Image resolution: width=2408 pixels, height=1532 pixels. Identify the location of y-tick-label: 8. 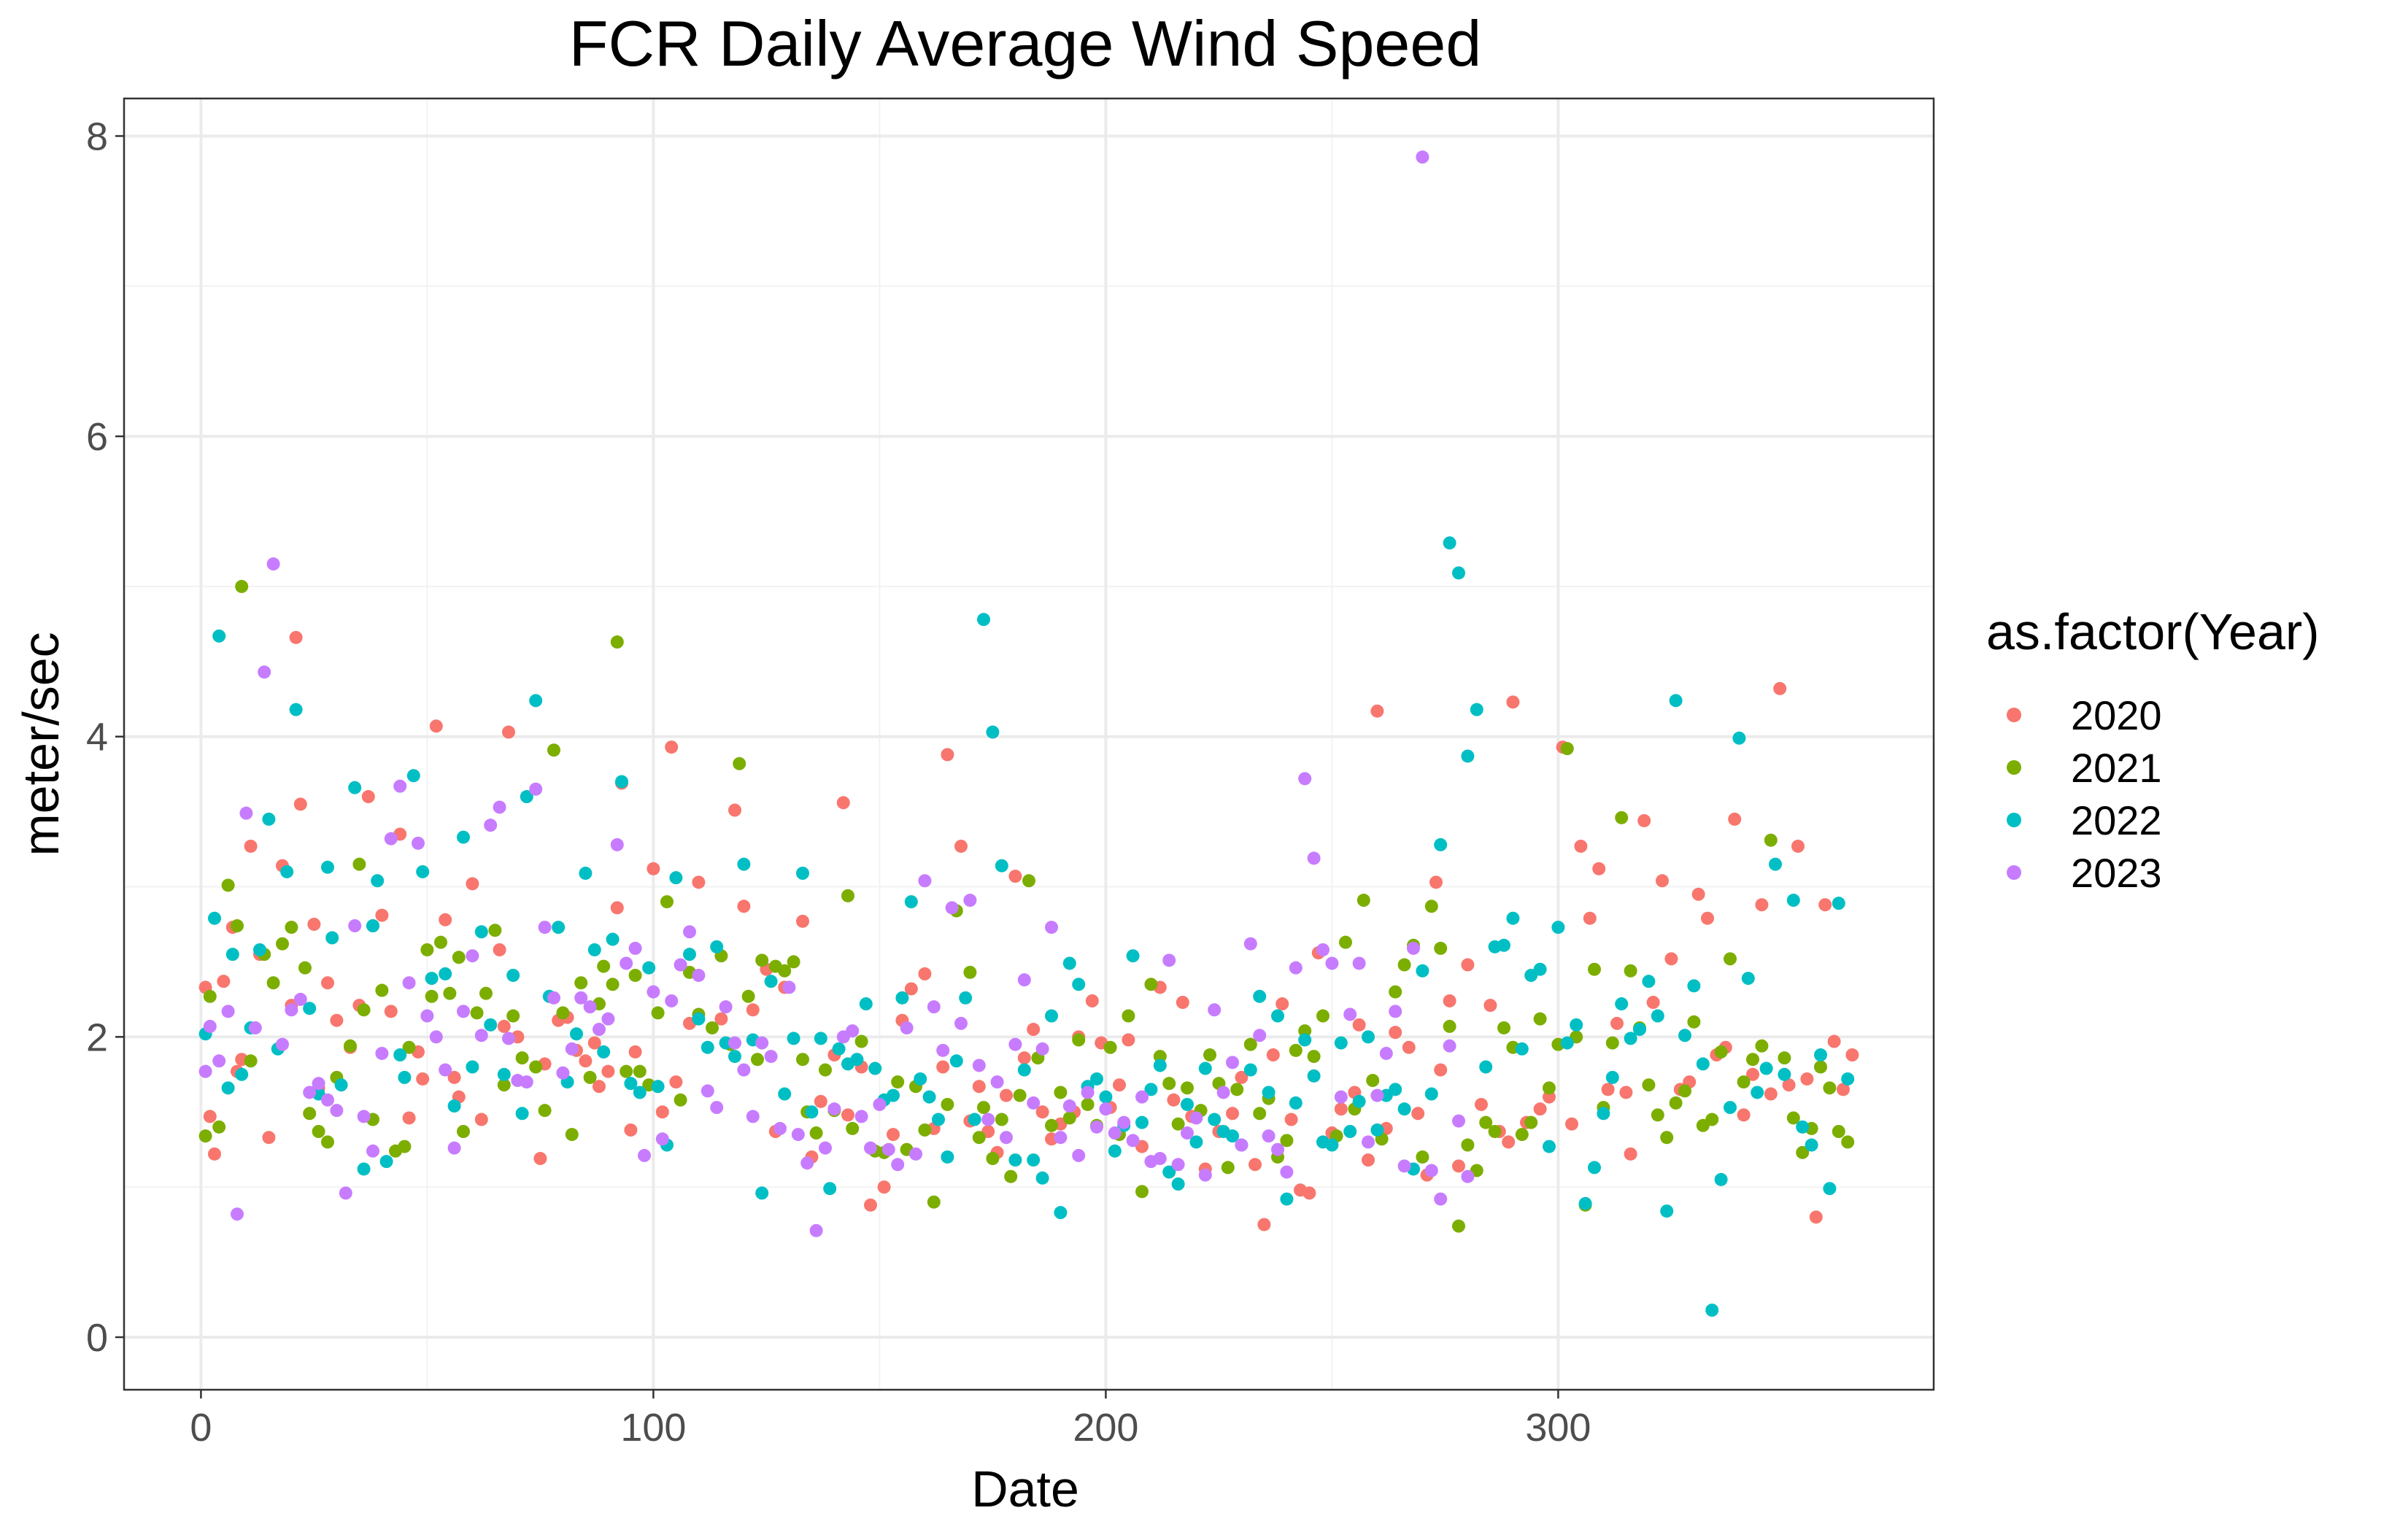
(97, 137).